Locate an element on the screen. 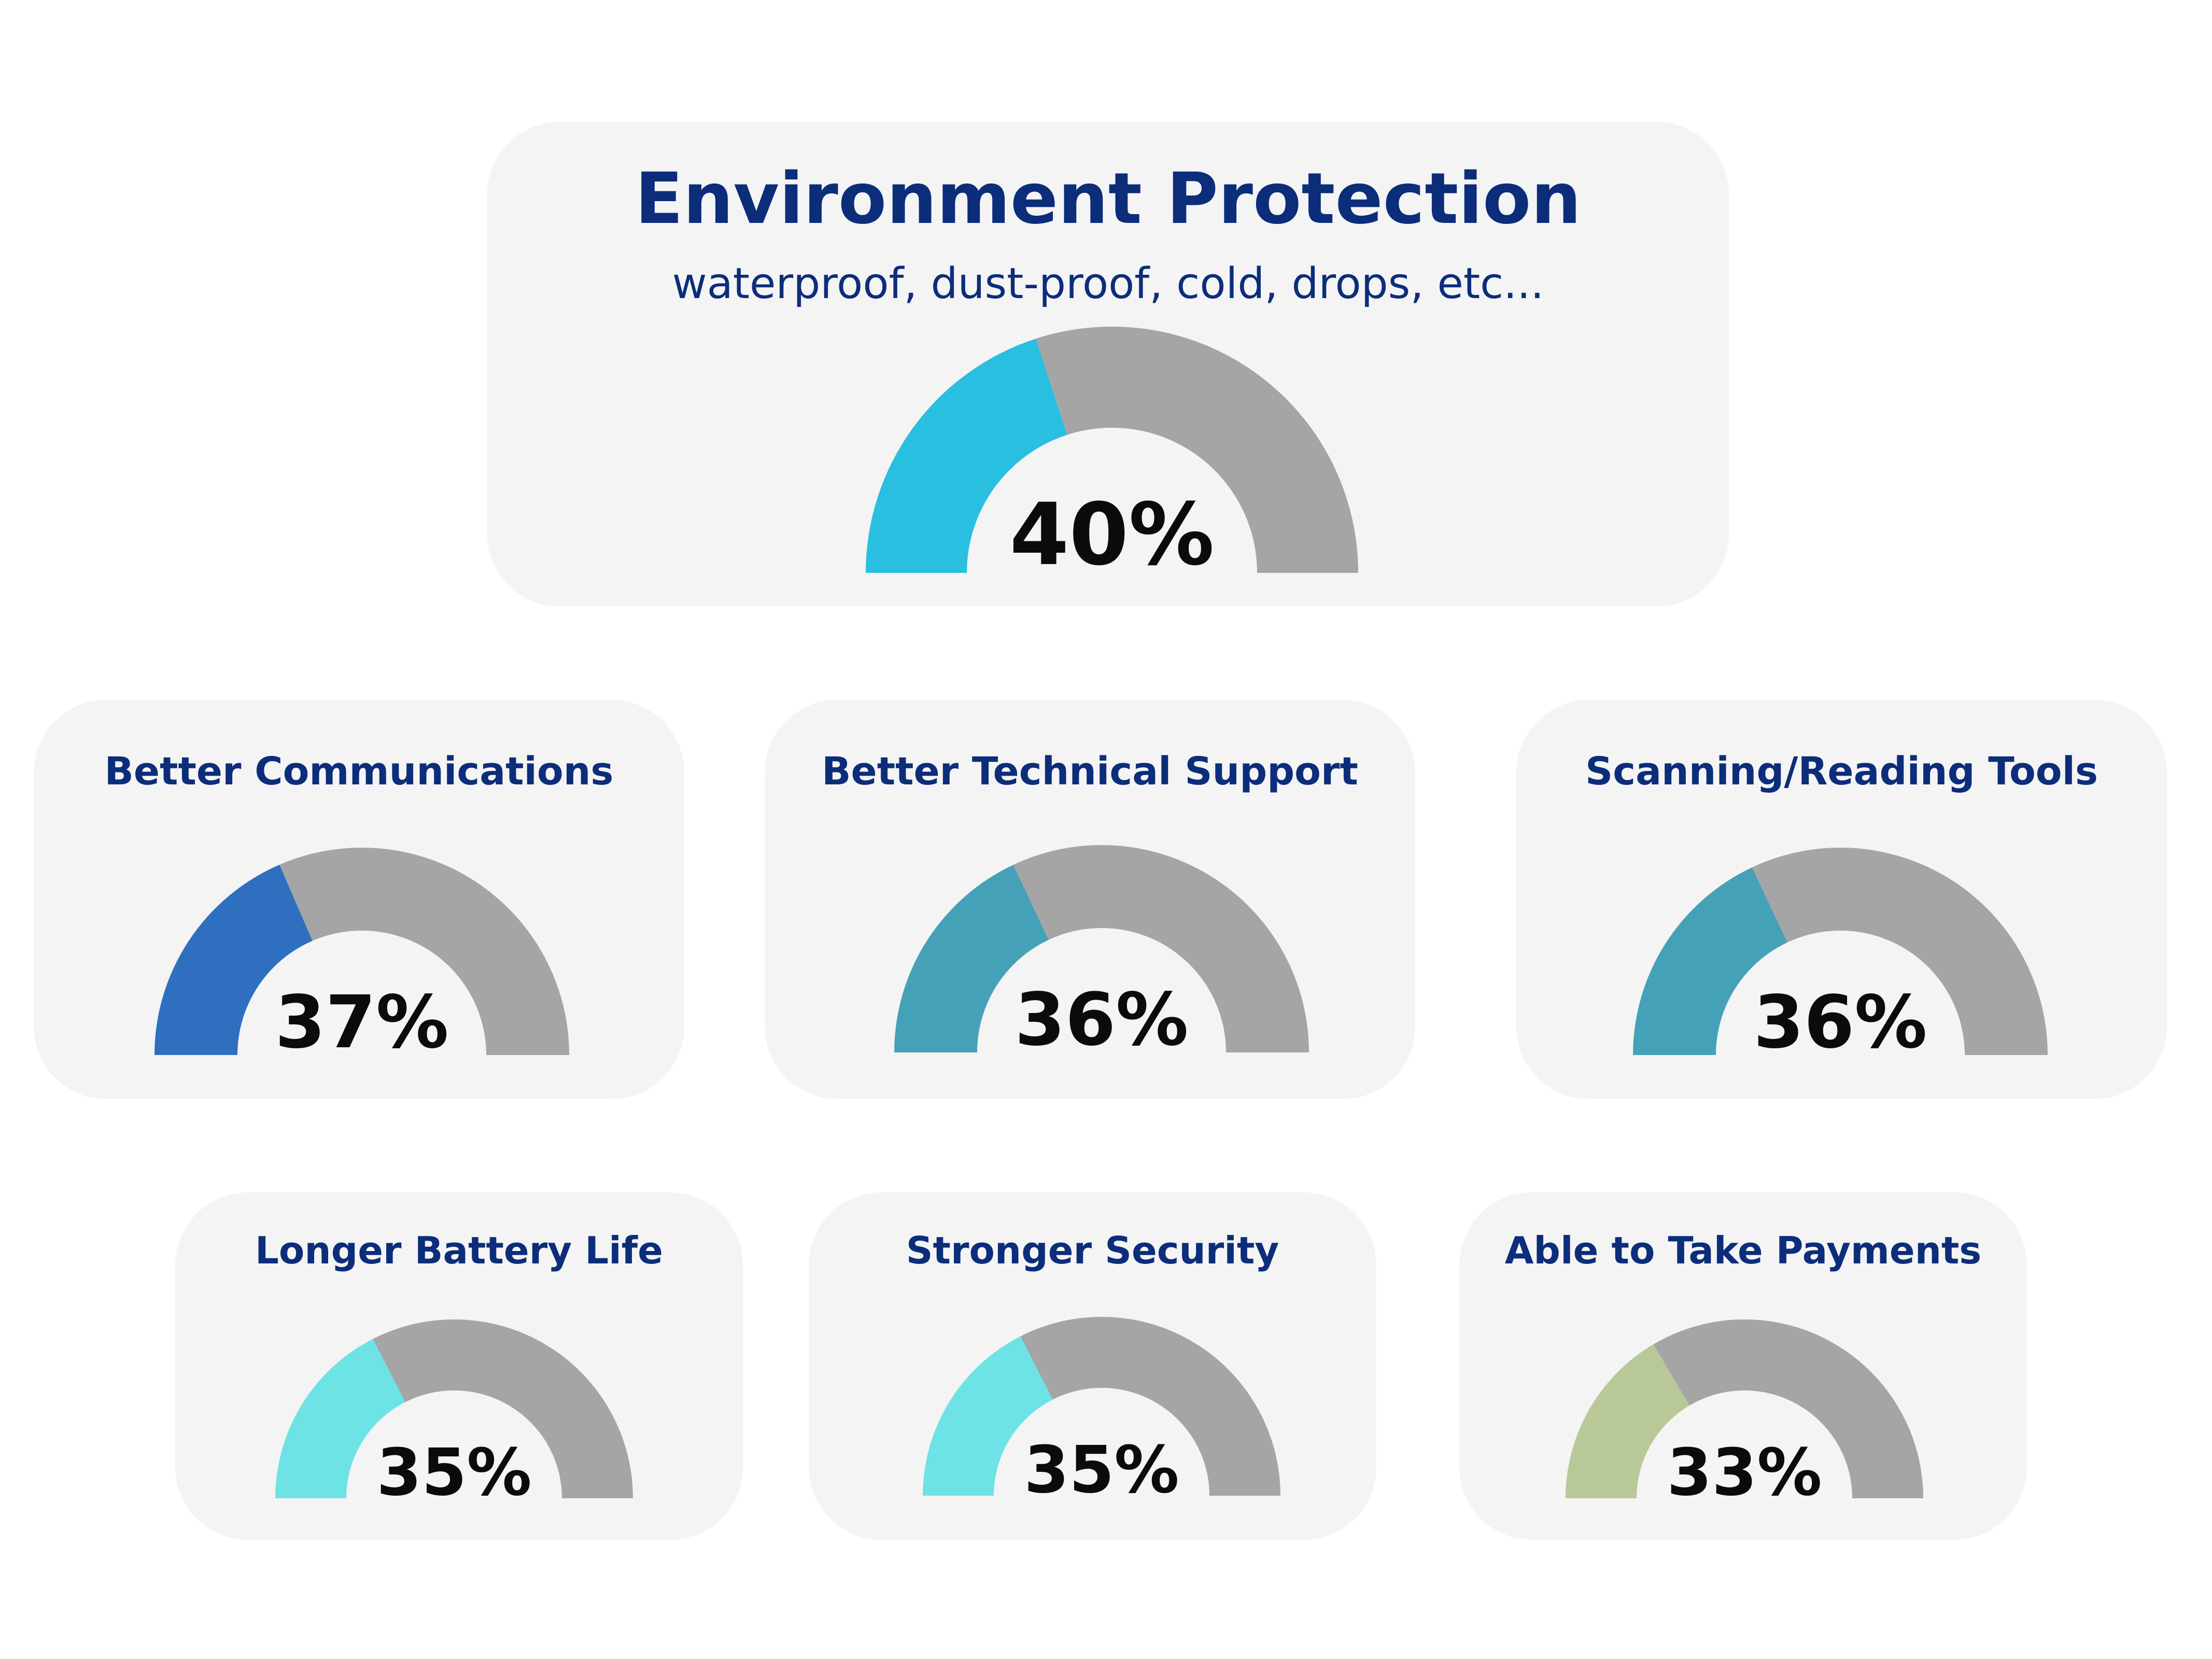 Image resolution: width=2212 pixels, height=1659 pixels. gauge-value-label: 33% is located at coordinates (1744, 1472).